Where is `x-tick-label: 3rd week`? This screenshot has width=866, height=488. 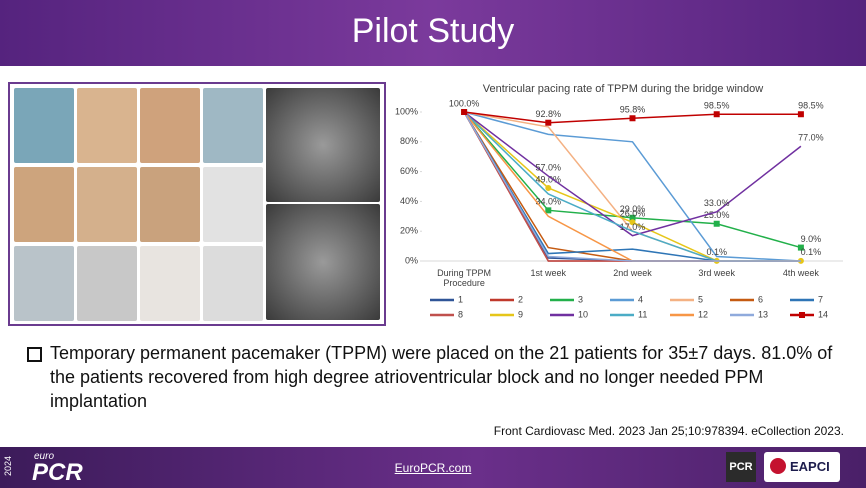 x-tick-label: 3rd week is located at coordinates (716, 273).